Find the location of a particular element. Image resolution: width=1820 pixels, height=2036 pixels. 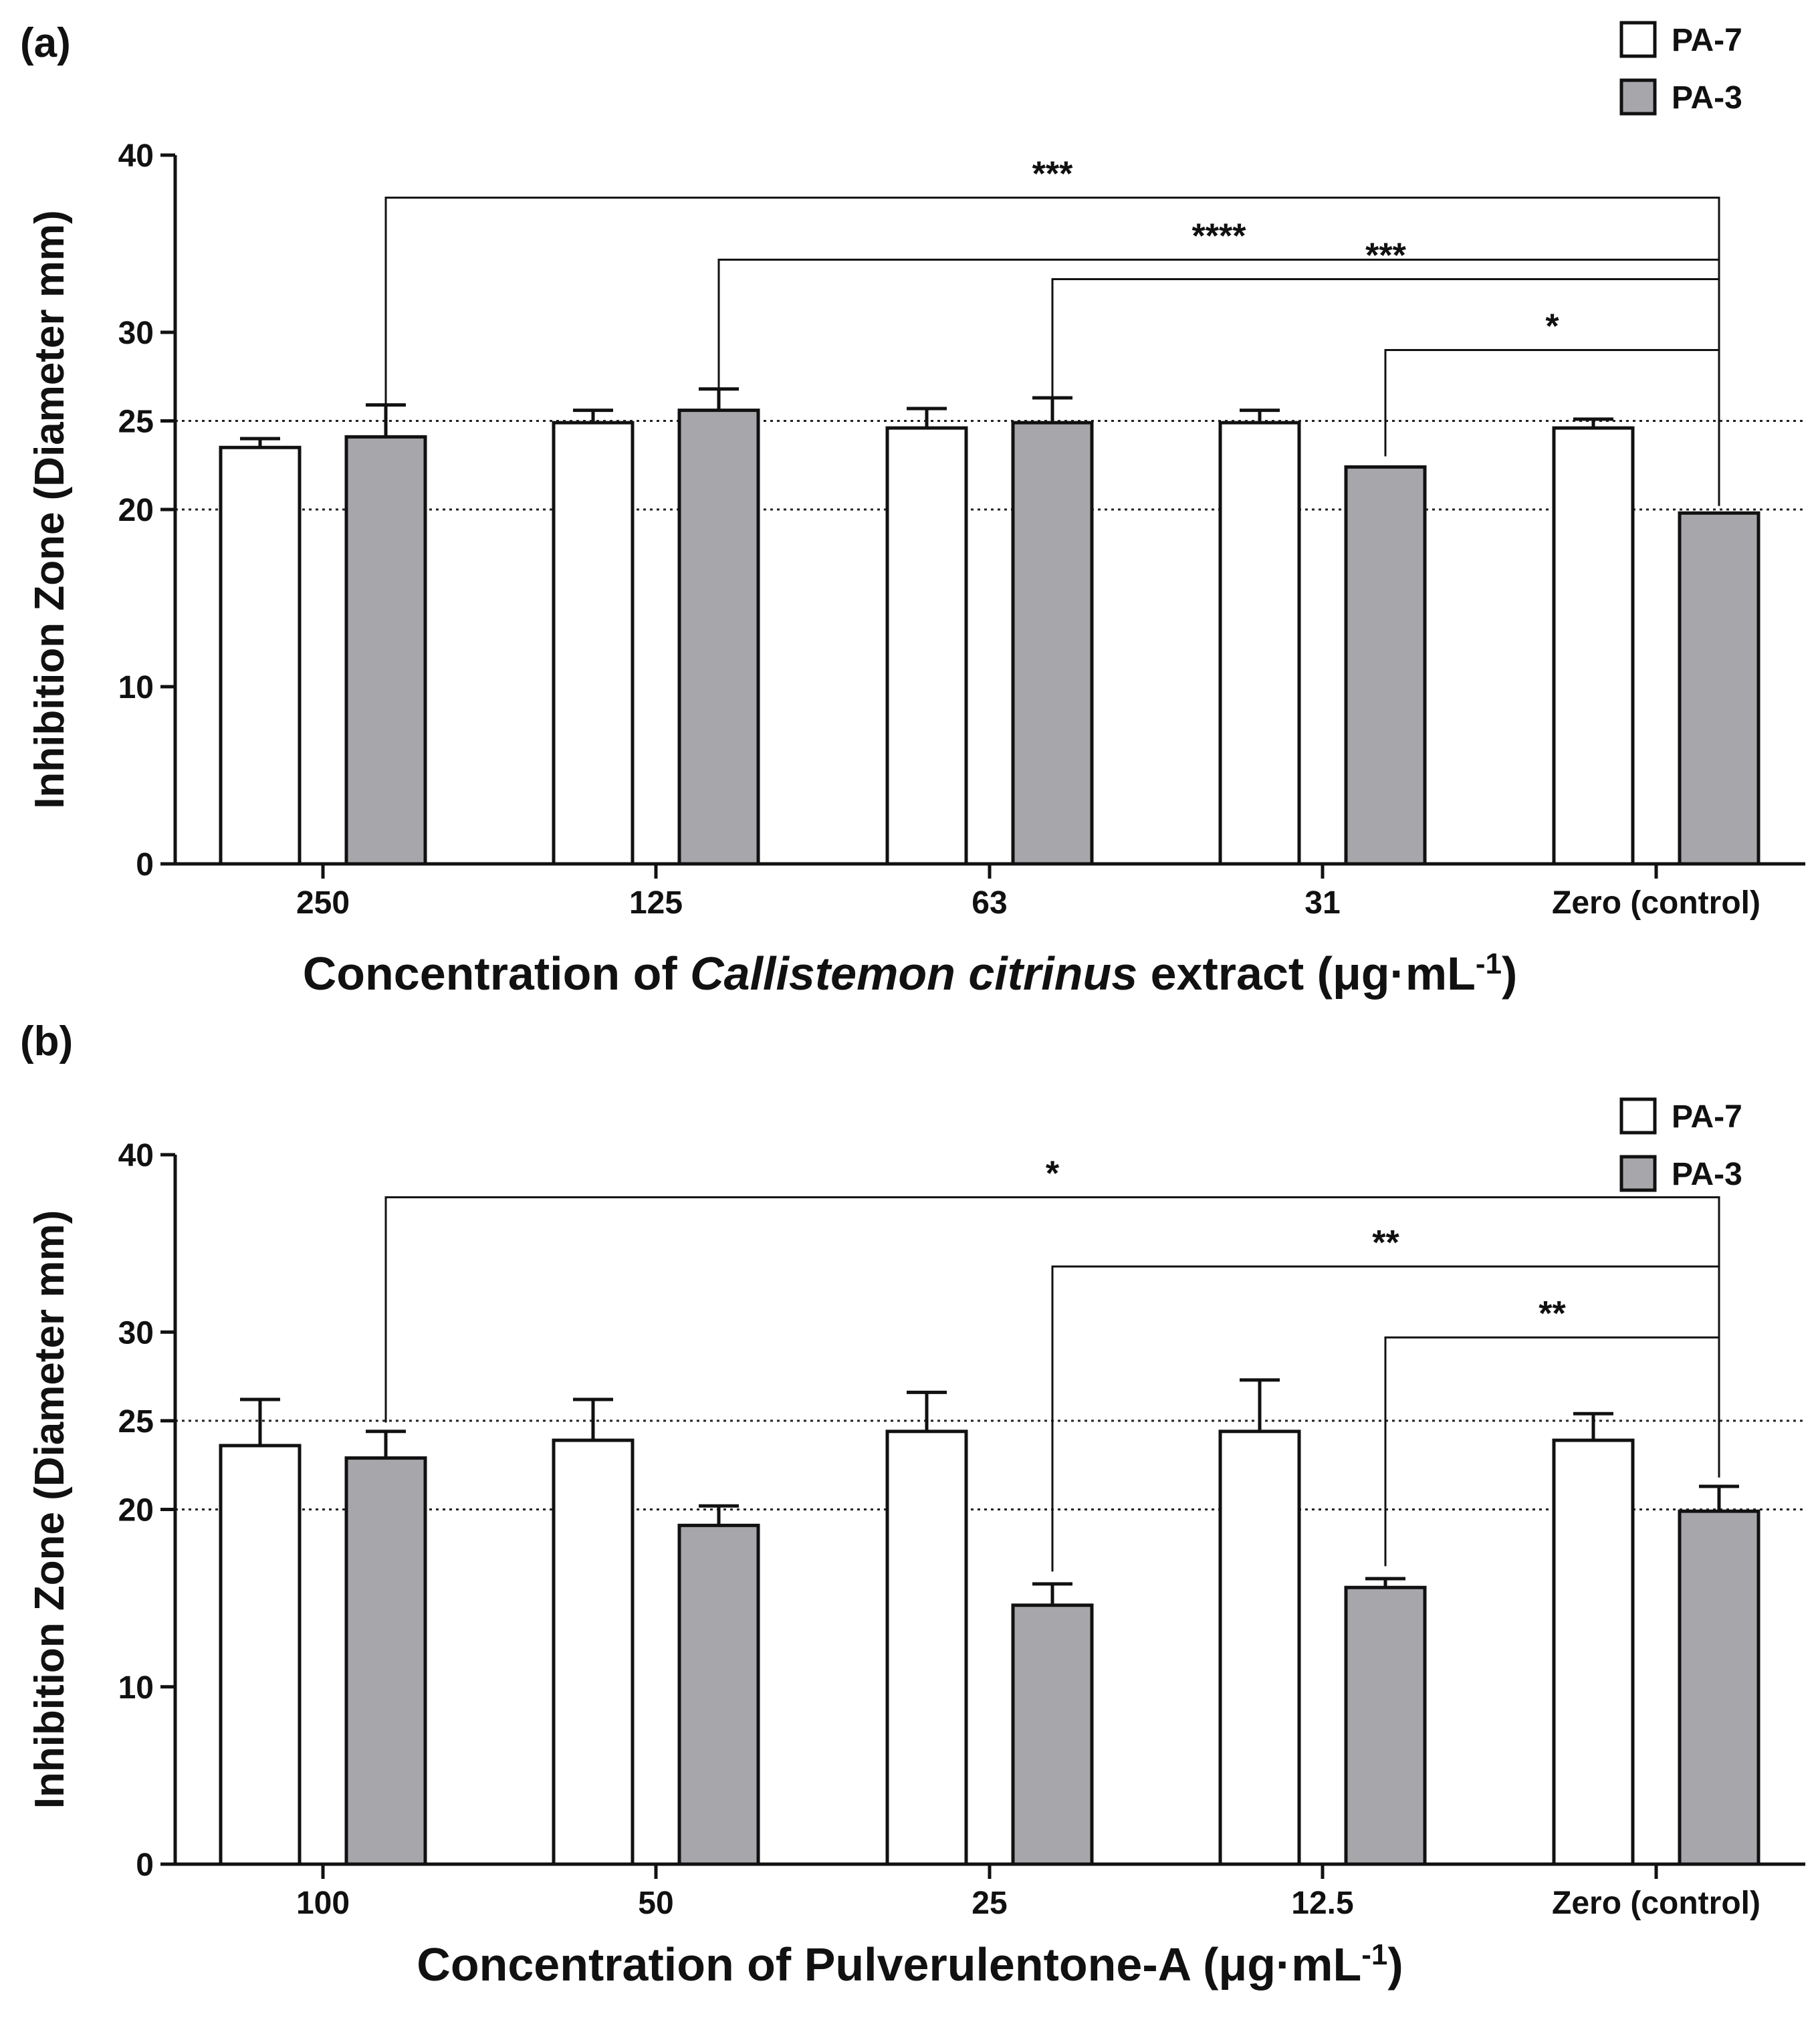

significance-label: **** is located at coordinates (1219, 236).